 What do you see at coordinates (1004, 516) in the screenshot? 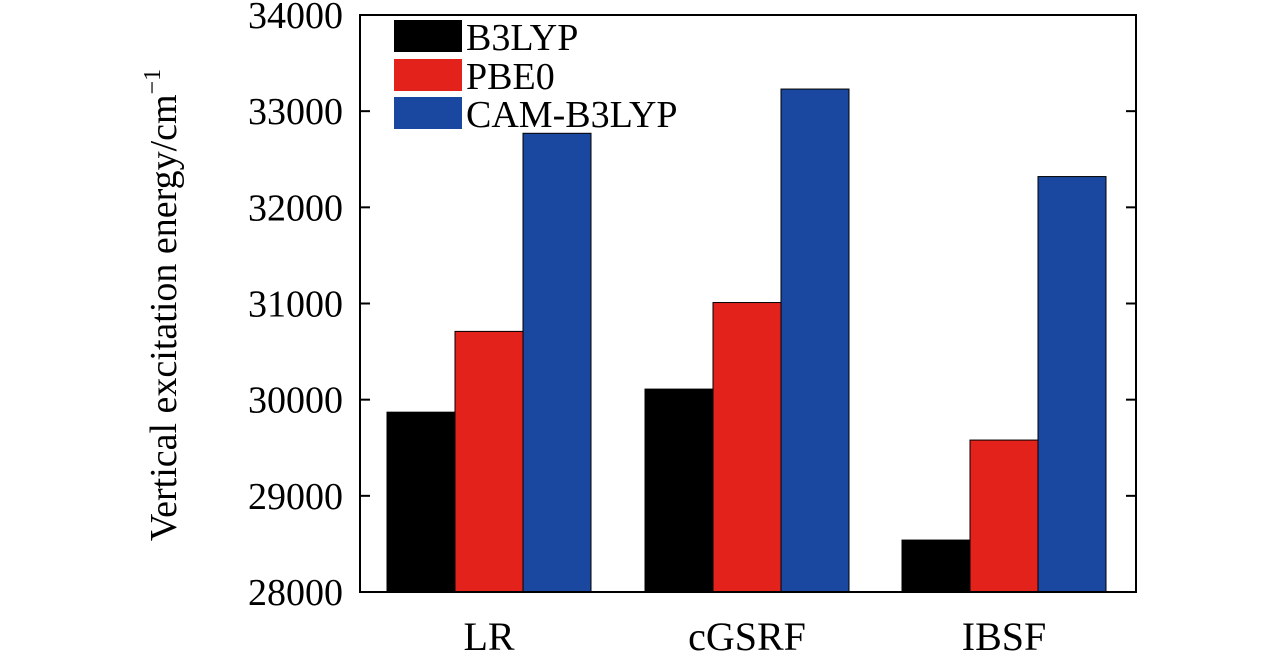
I see `bar-pbe0-ibsf` at bounding box center [1004, 516].